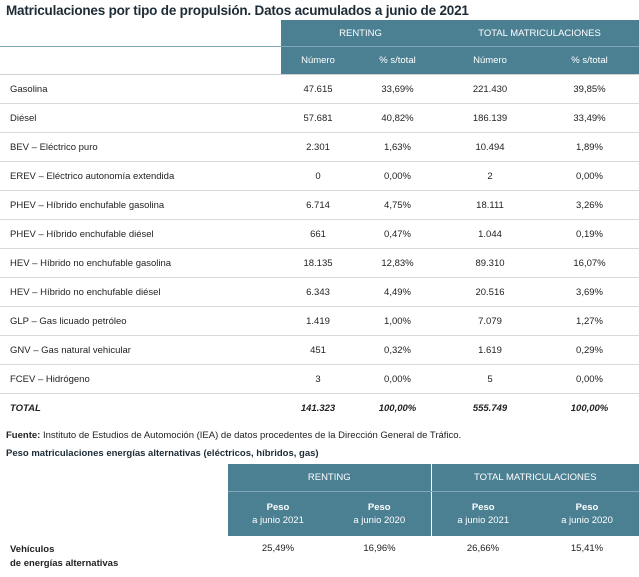 This screenshot has width=639, height=577. Describe the element at coordinates (482, 513) in the screenshot. I see `header-total-peso-2021: Peso a junio 2021` at that location.